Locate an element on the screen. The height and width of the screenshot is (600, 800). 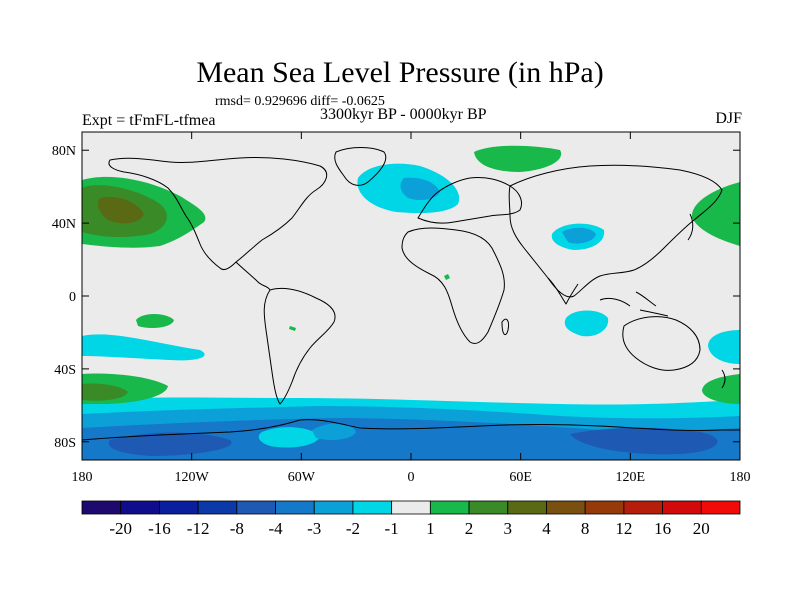
colorbar-label: 8 is located at coordinates (585, 528).